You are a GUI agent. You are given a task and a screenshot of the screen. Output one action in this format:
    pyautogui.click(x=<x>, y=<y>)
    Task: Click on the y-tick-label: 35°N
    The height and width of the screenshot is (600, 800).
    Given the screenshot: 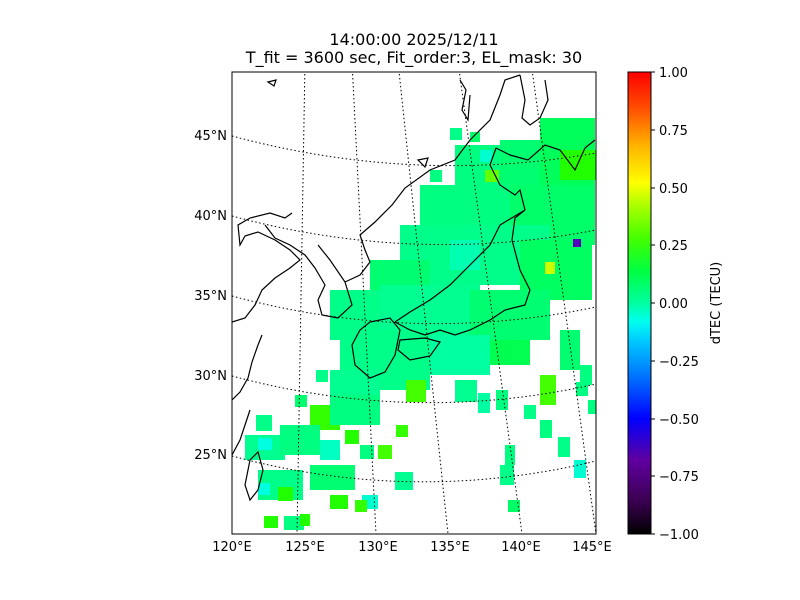 What is the action you would take?
    pyautogui.click(x=210, y=296)
    